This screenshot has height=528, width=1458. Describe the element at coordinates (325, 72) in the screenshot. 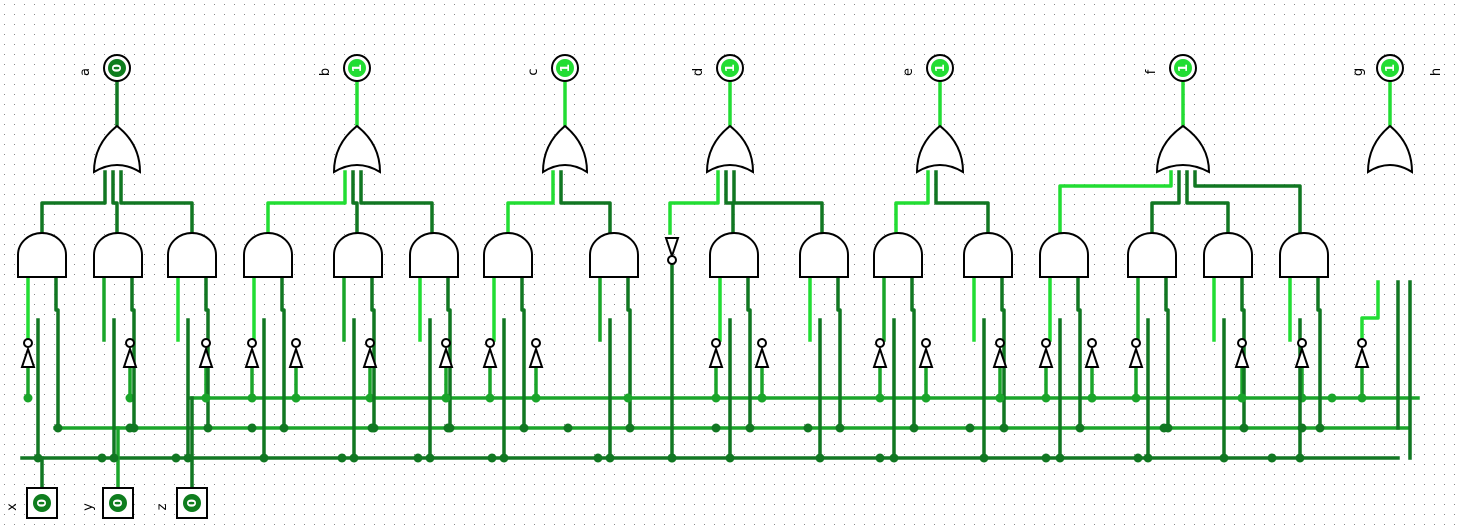

I see `output-pin-label: b` at that location.